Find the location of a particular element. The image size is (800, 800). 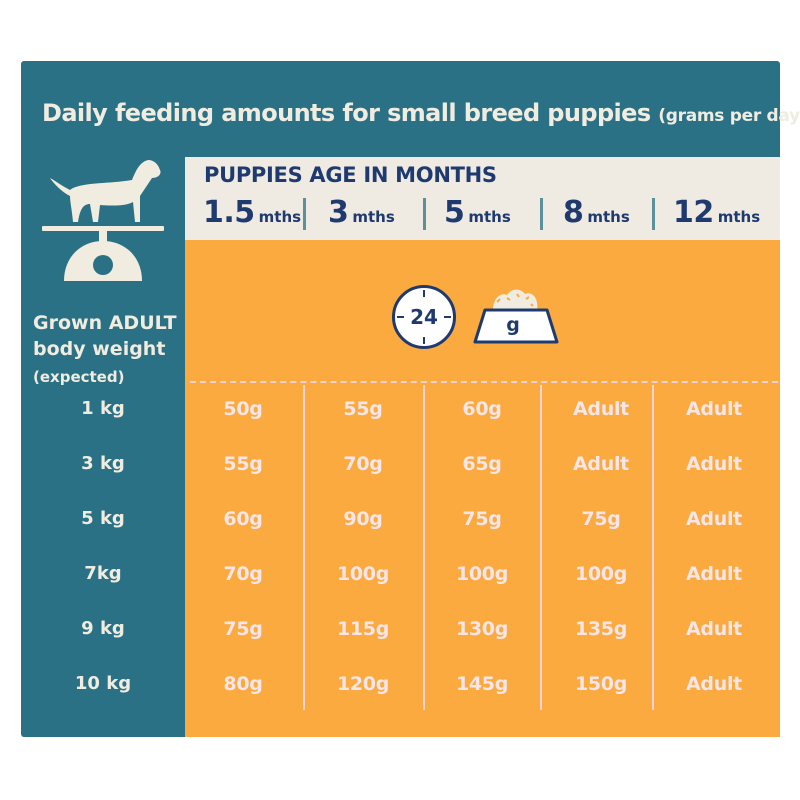

weight-label: 9 kg is located at coordinates (103, 628).